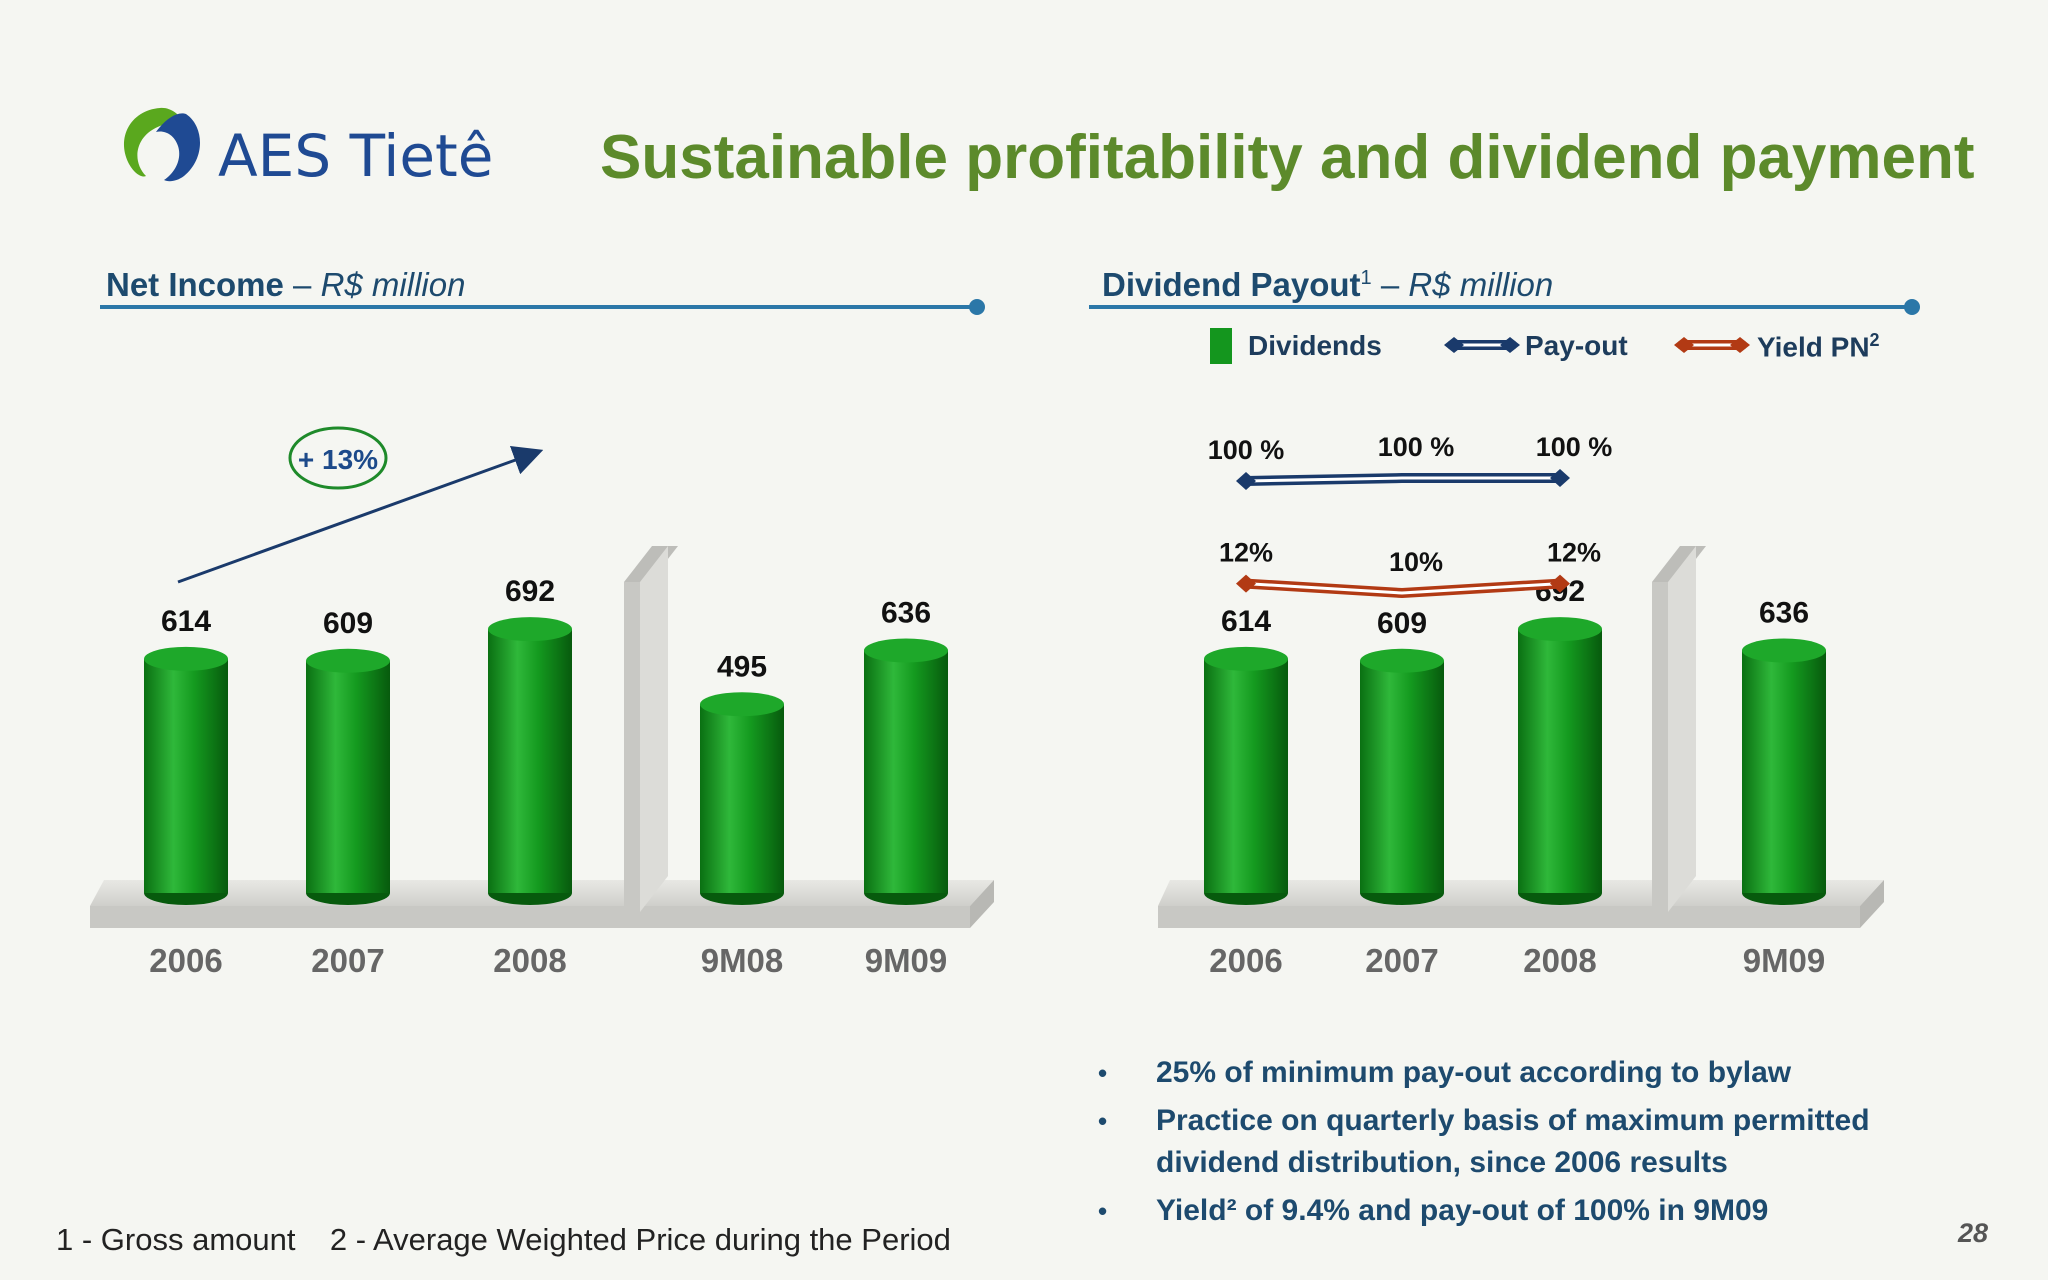  Describe the element at coordinates (1481, 284) in the screenshot. I see `dividend-payout-title-unit: R$ million` at that location.